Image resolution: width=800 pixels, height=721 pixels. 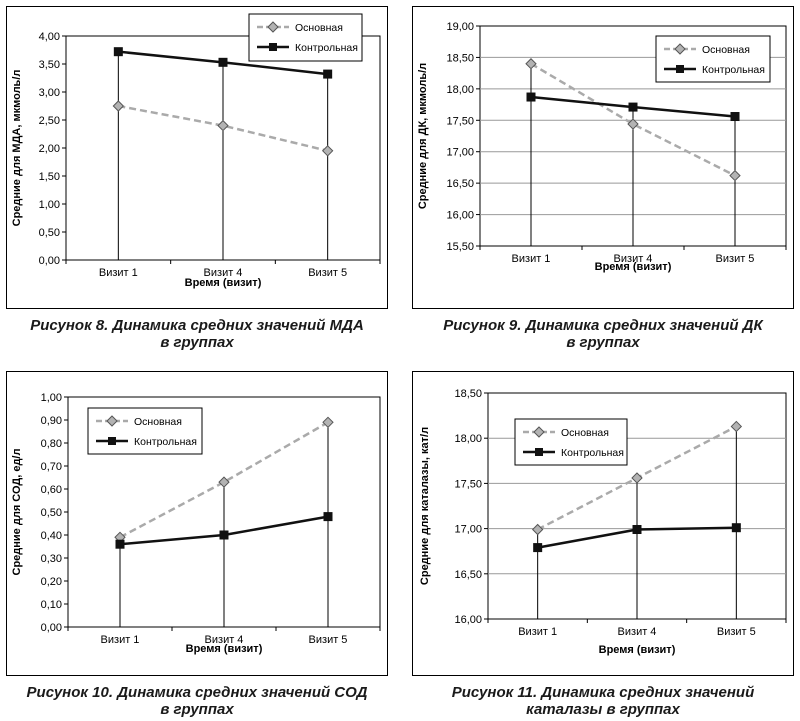 I want to click on figure-9-caption-line1: Рисунок 9. Динамика средних значений ДК, so click(x=603, y=325).